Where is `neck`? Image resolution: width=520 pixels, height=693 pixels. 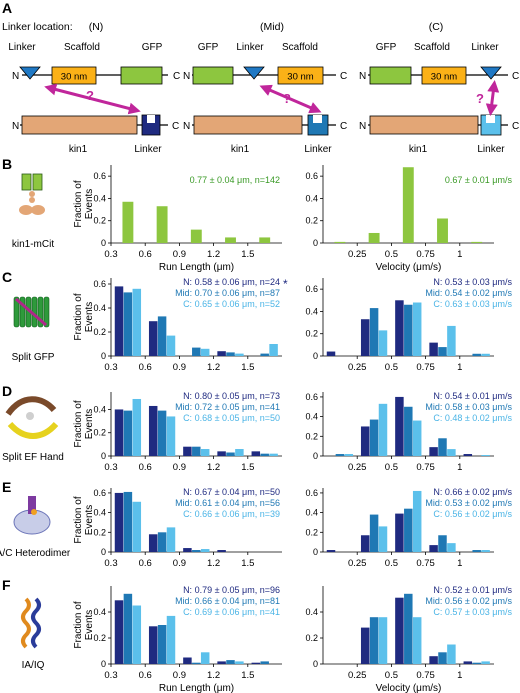 neck is located at coordinates (32, 194).